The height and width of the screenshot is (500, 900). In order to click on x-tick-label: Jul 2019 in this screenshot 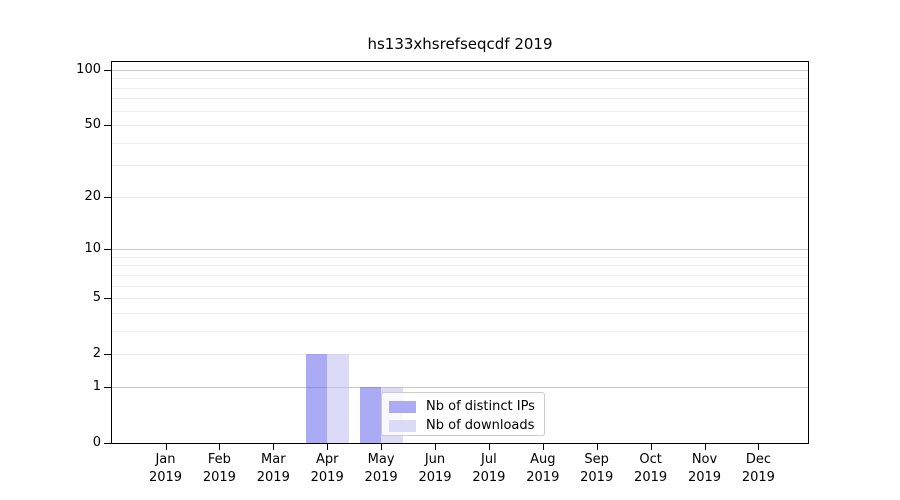, I will do `click(489, 468)`.